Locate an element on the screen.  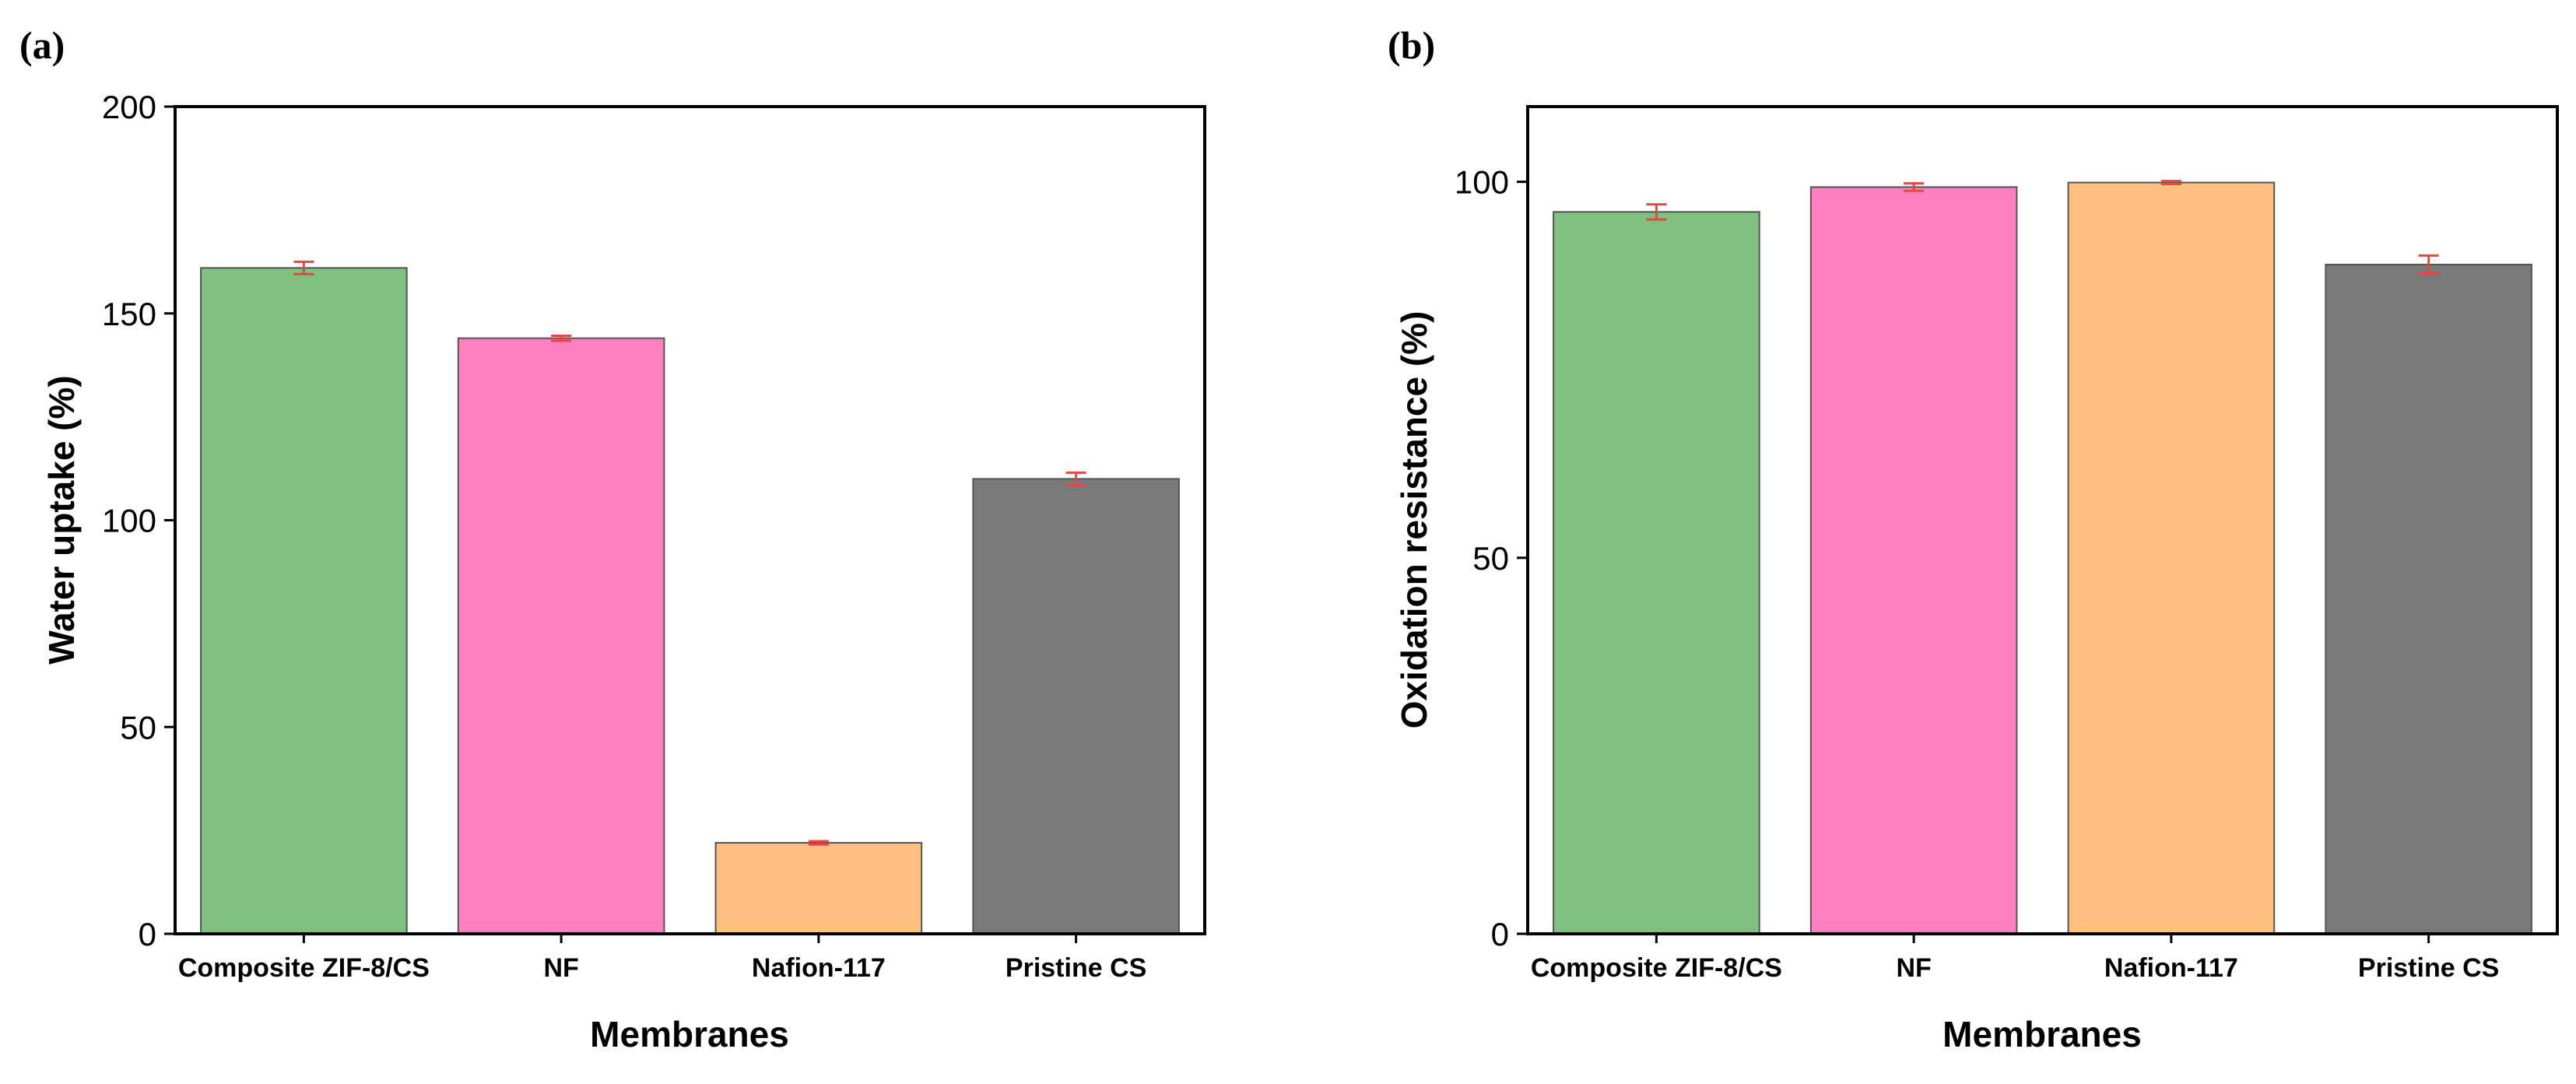
panel-a-x-tick-label-0: Composite ZIF-8/CS is located at coordinates (304, 968).